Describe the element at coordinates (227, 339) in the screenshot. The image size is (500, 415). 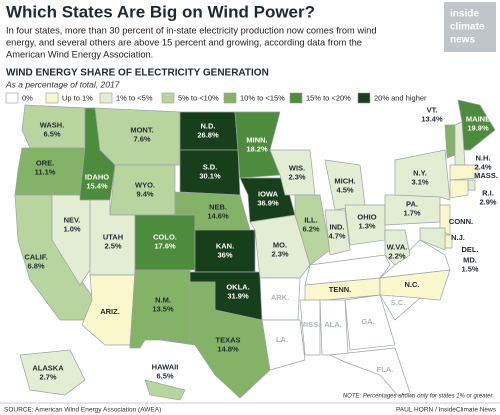
I see `state-name: TEXAS` at that location.